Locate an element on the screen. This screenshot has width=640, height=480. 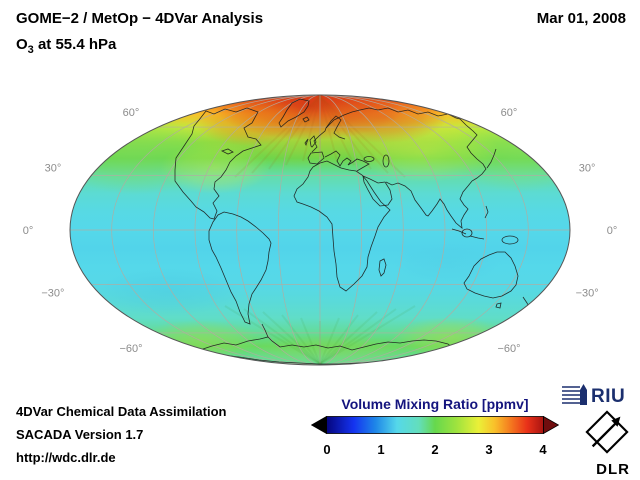
dlr-arrowhead-icon is located at coordinates (616, 421).